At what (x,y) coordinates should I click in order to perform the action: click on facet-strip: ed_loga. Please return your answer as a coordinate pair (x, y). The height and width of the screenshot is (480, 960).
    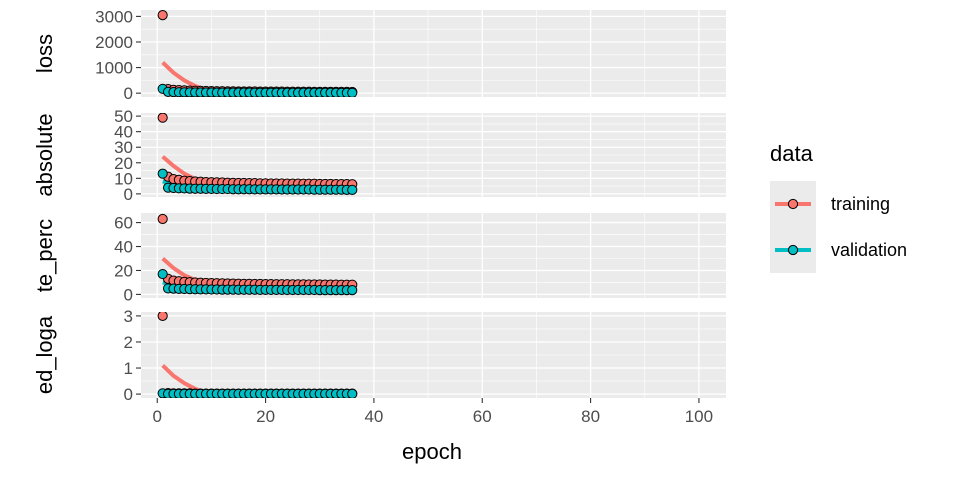
    Looking at the image, I should click on (44, 354).